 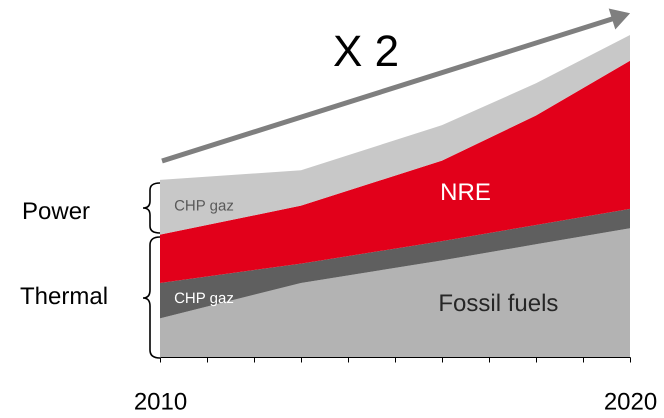 What do you see at coordinates (161, 402) in the screenshot?
I see `x-tick-label: 2010` at bounding box center [161, 402].